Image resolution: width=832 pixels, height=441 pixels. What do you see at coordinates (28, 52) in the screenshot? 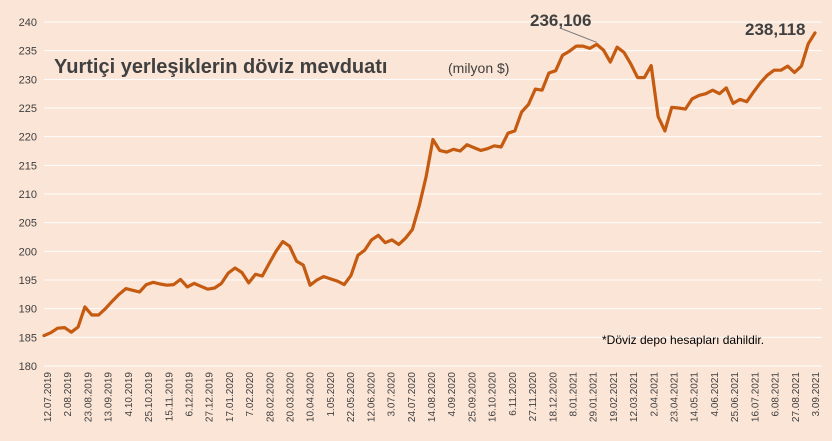
I see `y-tick-label: 235` at bounding box center [28, 52].